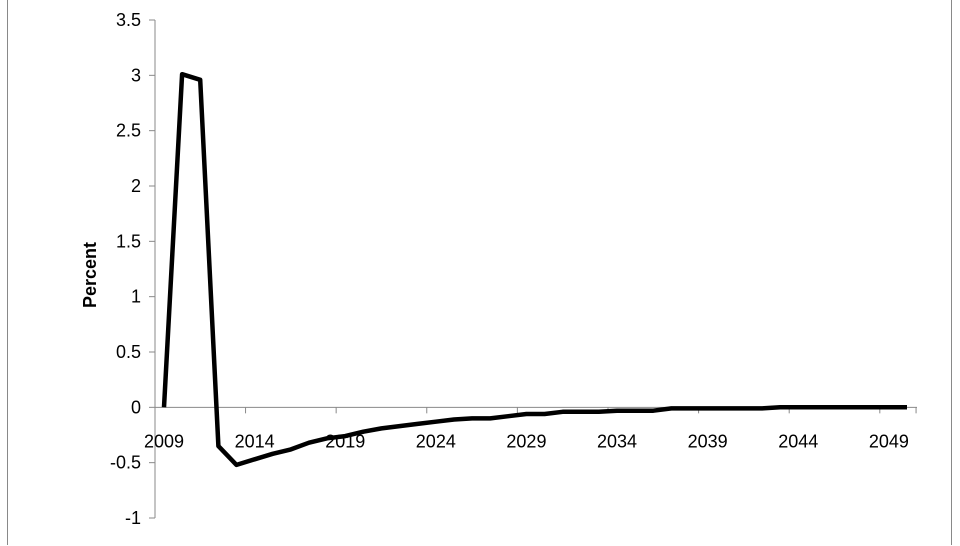 Image resolution: width=960 pixels, height=546 pixels. I want to click on y-tick-label: 2, so click(136, 186).